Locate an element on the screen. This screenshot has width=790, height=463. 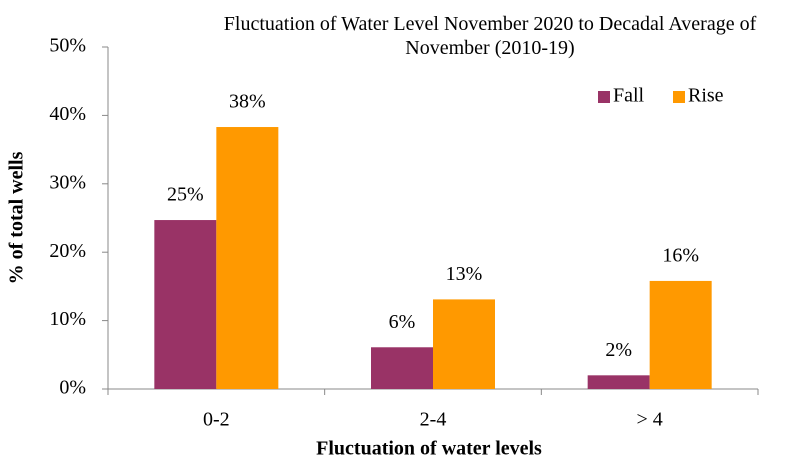
data-label: 38% is located at coordinates (247, 102).